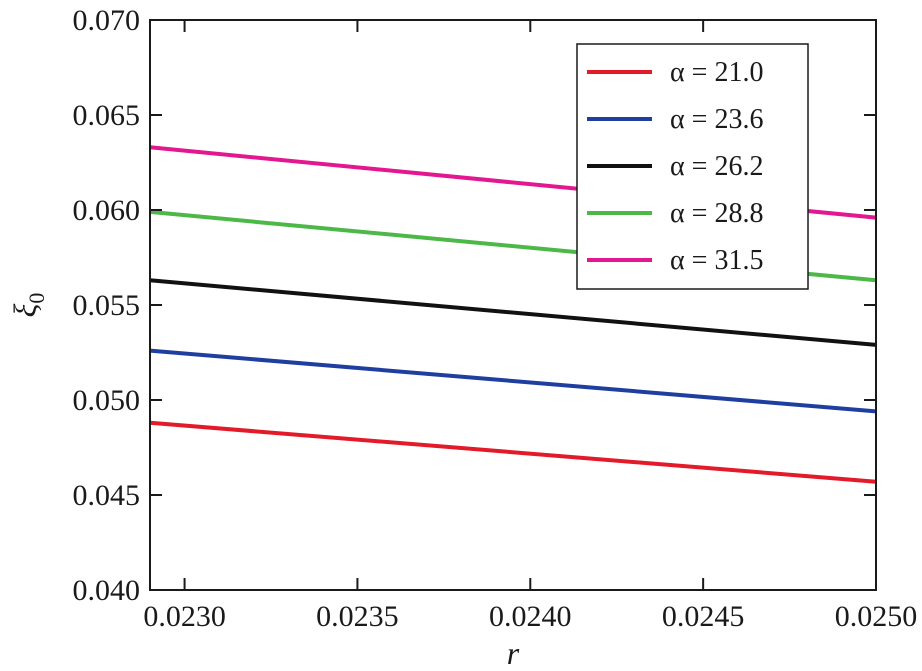 The width and height of the screenshot is (922, 671). I want to click on y-axis-label-main: ξ, so click(25, 310).